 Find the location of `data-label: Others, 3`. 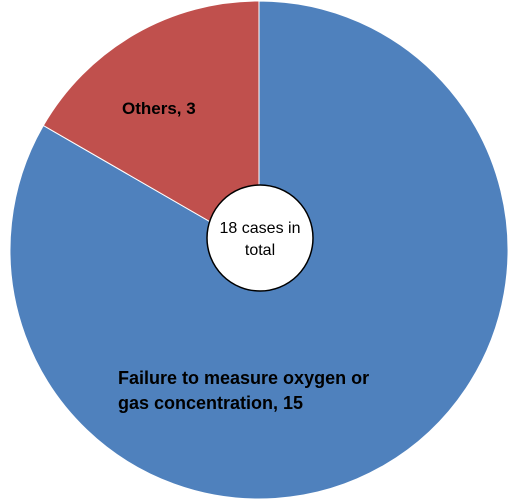

data-label: Others, 3 is located at coordinates (159, 108).